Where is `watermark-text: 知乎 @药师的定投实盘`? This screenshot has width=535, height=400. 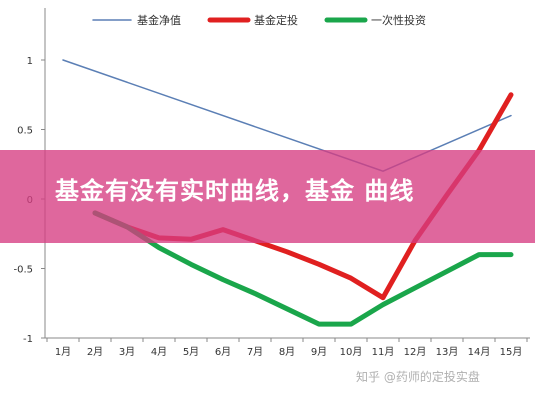
watermark-text: 知乎 @药师的定投实盘 is located at coordinates (418, 377).